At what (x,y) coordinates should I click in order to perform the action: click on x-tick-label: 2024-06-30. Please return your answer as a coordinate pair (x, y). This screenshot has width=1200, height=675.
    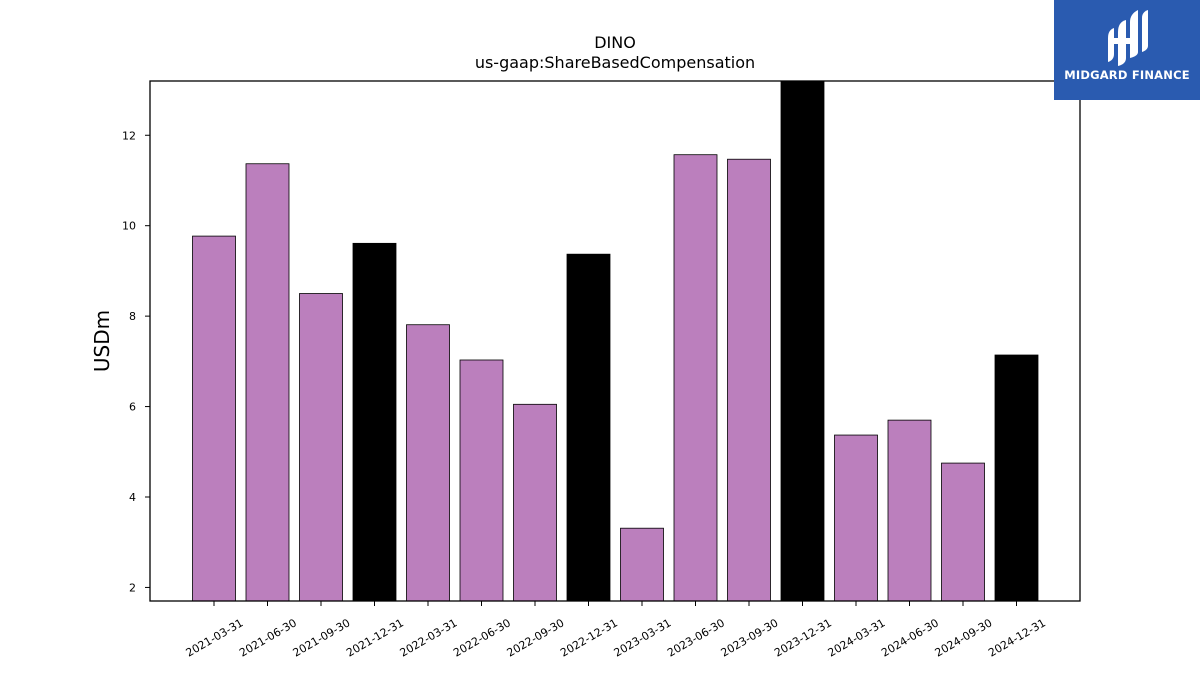
    Looking at the image, I should click on (910, 637).